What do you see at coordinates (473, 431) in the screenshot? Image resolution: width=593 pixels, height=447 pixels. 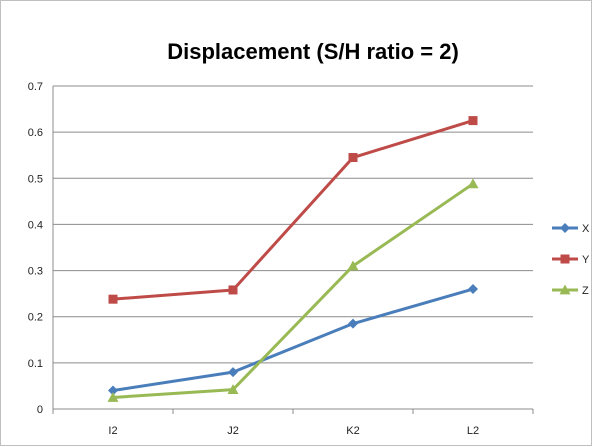 I see `x-tick-label: L2` at bounding box center [473, 431].